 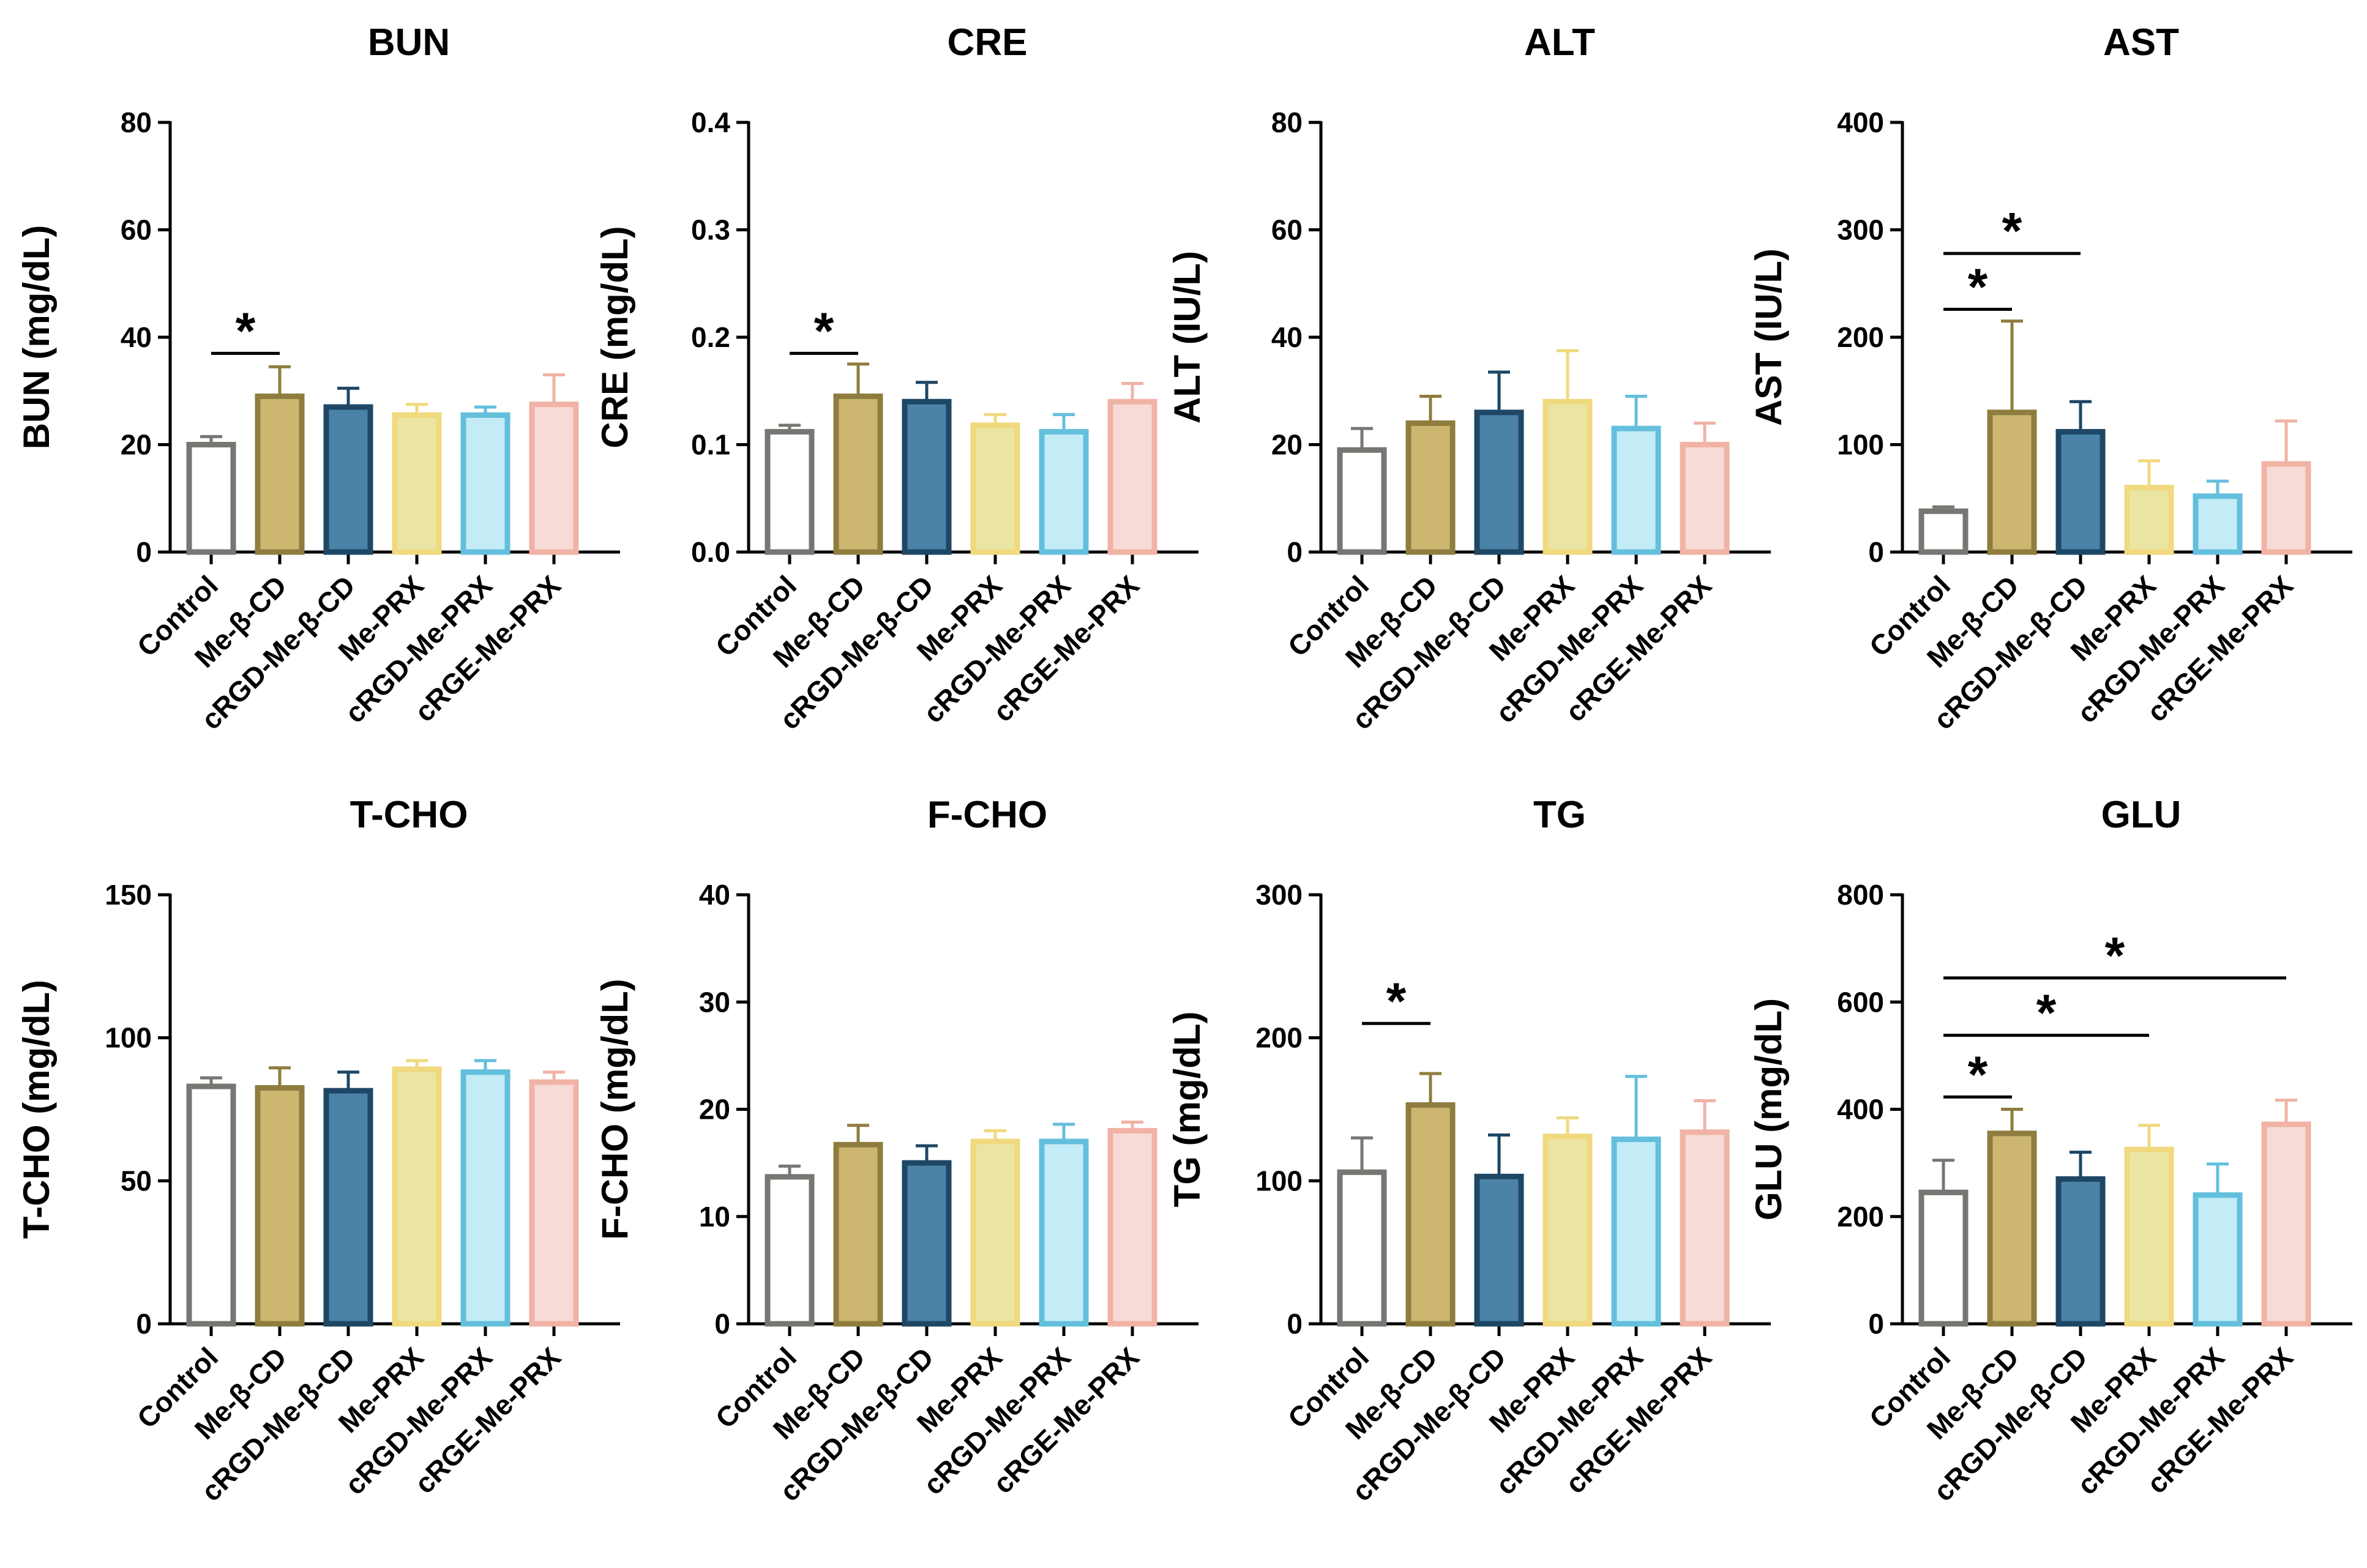 I want to click on y-axis-title: GLU (mg/dL), so click(x=1768, y=1109).